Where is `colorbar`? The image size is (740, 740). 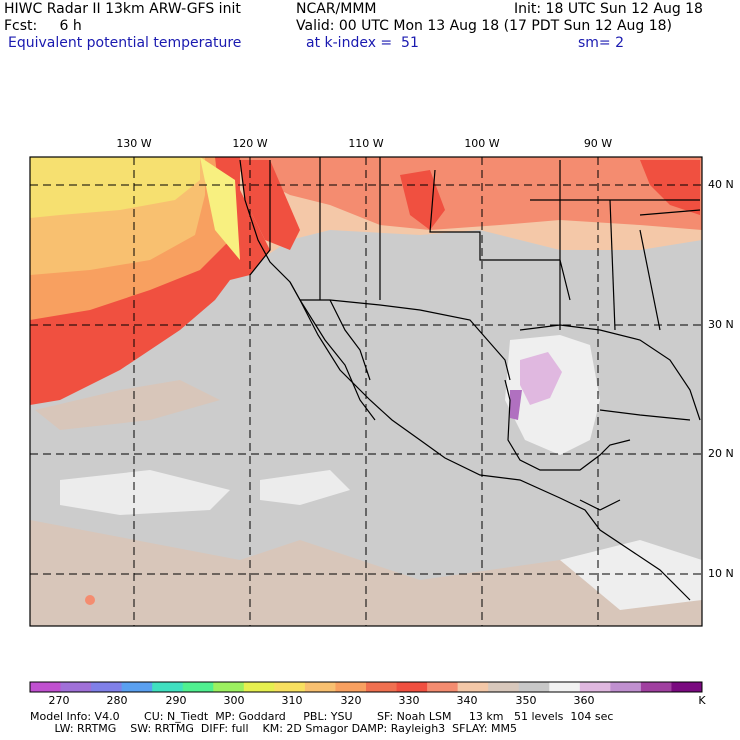 colorbar is located at coordinates (366, 687).